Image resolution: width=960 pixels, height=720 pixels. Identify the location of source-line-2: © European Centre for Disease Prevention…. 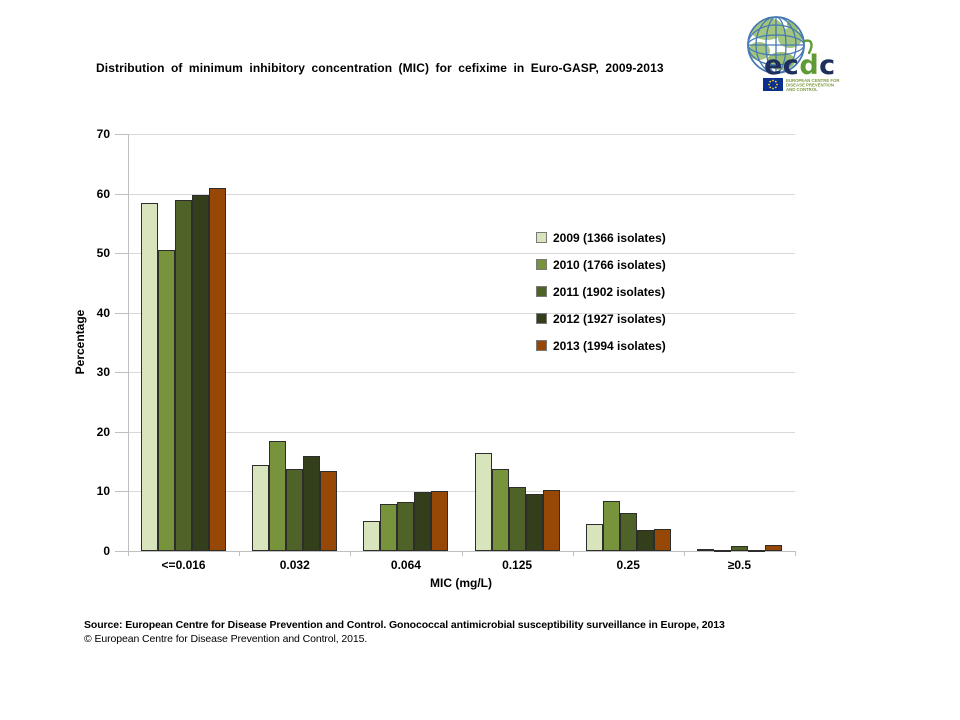
(226, 639).